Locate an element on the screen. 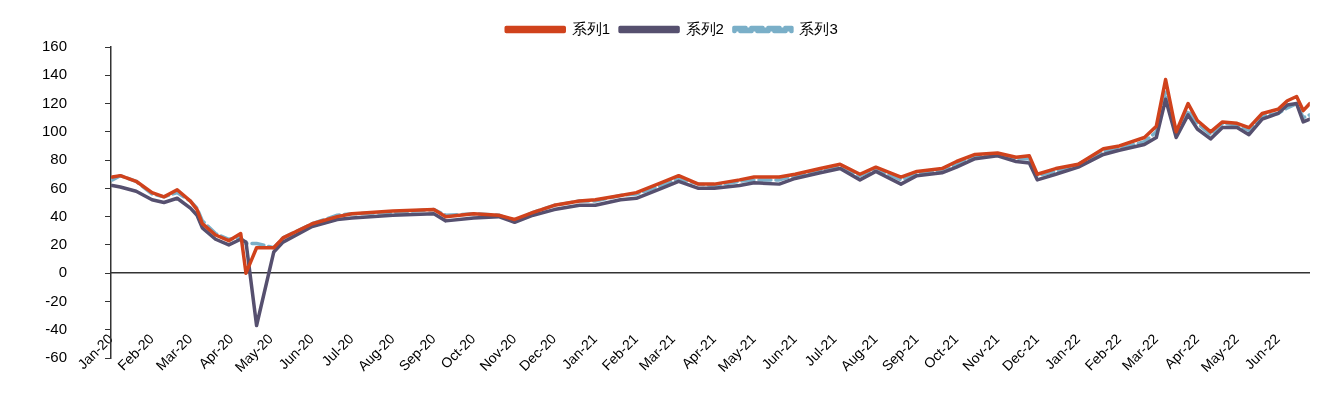 This screenshot has height=405, width=1342. y-tick-label: 20 is located at coordinates (59, 244).